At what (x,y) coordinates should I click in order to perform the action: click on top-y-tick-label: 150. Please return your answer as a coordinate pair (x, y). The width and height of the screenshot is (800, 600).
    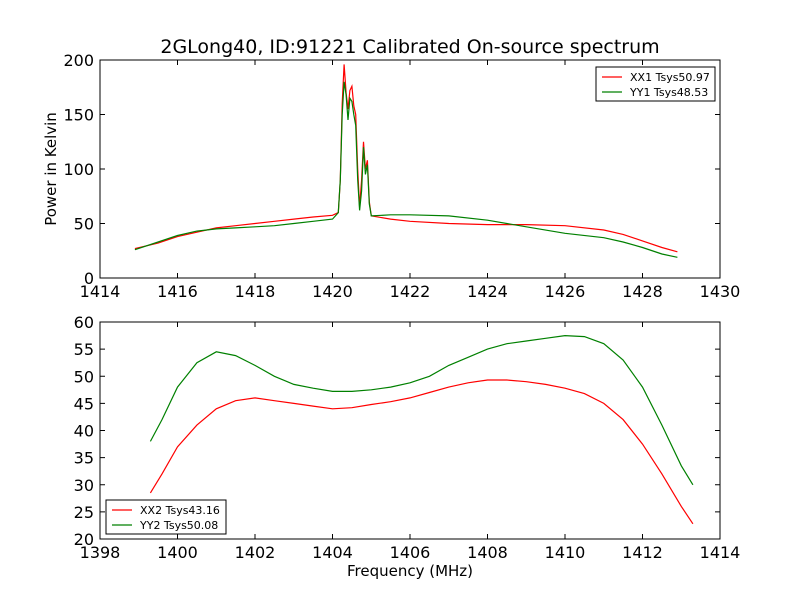
    Looking at the image, I should click on (78, 115).